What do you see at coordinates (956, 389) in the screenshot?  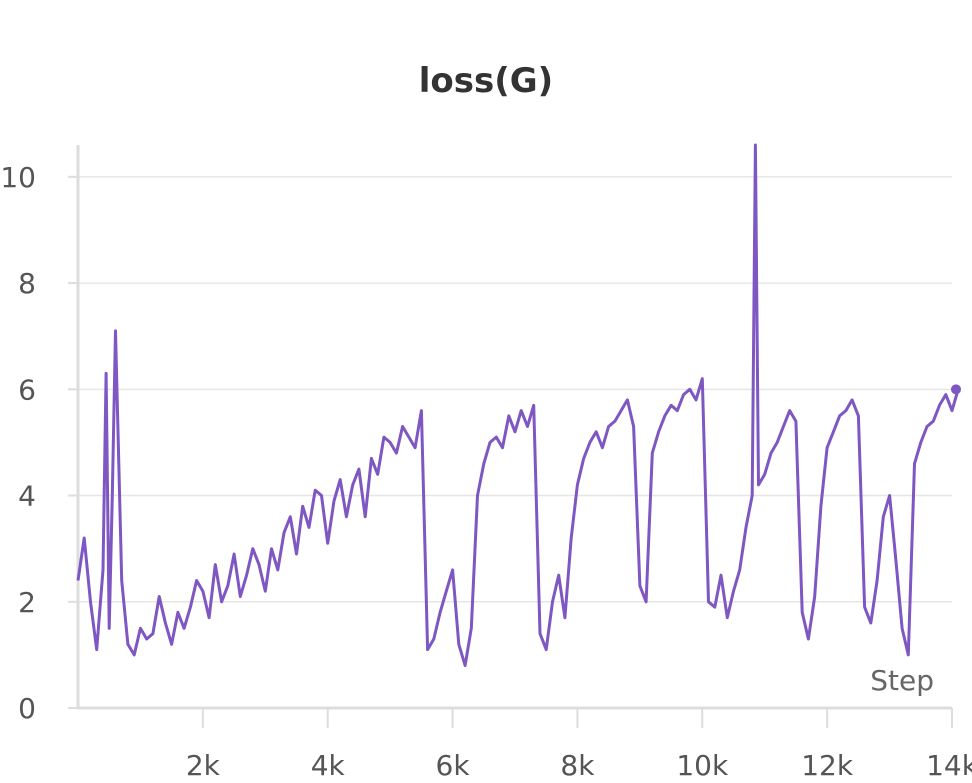 I see `series-end-point` at bounding box center [956, 389].